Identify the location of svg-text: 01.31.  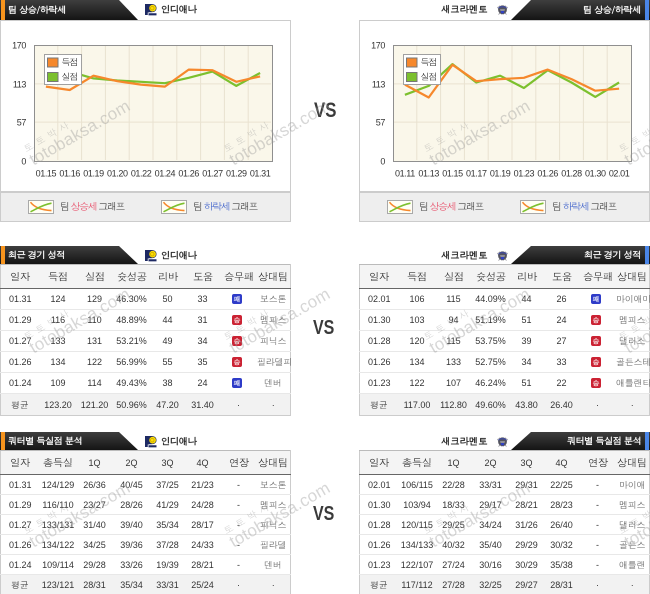
(260, 174).